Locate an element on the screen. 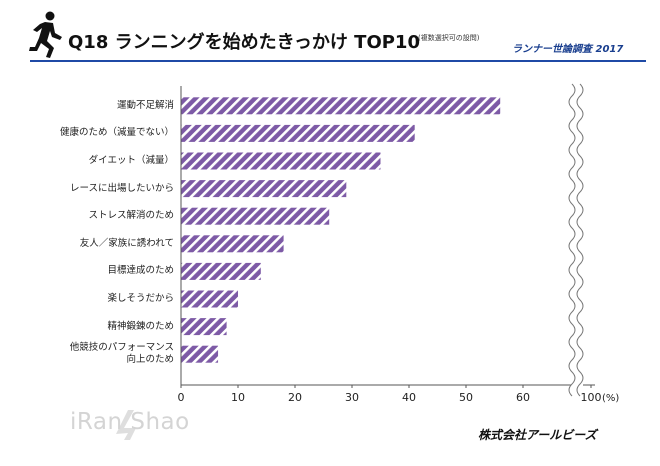  x-tick-label: 50 is located at coordinates (466, 397).